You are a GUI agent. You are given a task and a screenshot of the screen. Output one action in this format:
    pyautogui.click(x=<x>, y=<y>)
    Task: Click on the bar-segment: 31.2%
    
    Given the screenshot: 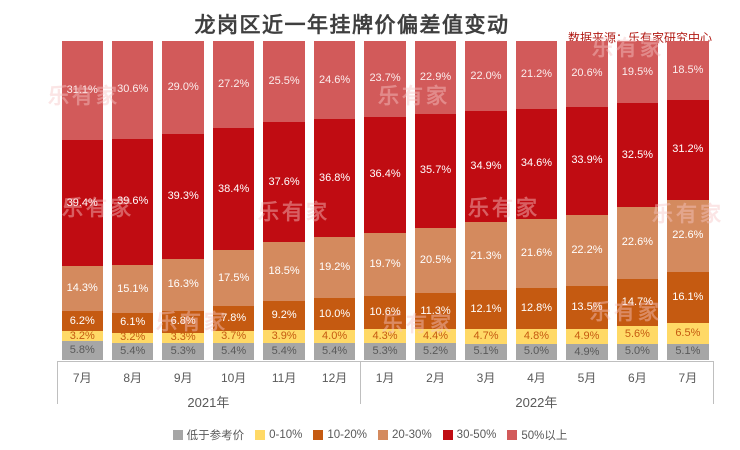 What is the action you would take?
    pyautogui.click(x=688, y=150)
    